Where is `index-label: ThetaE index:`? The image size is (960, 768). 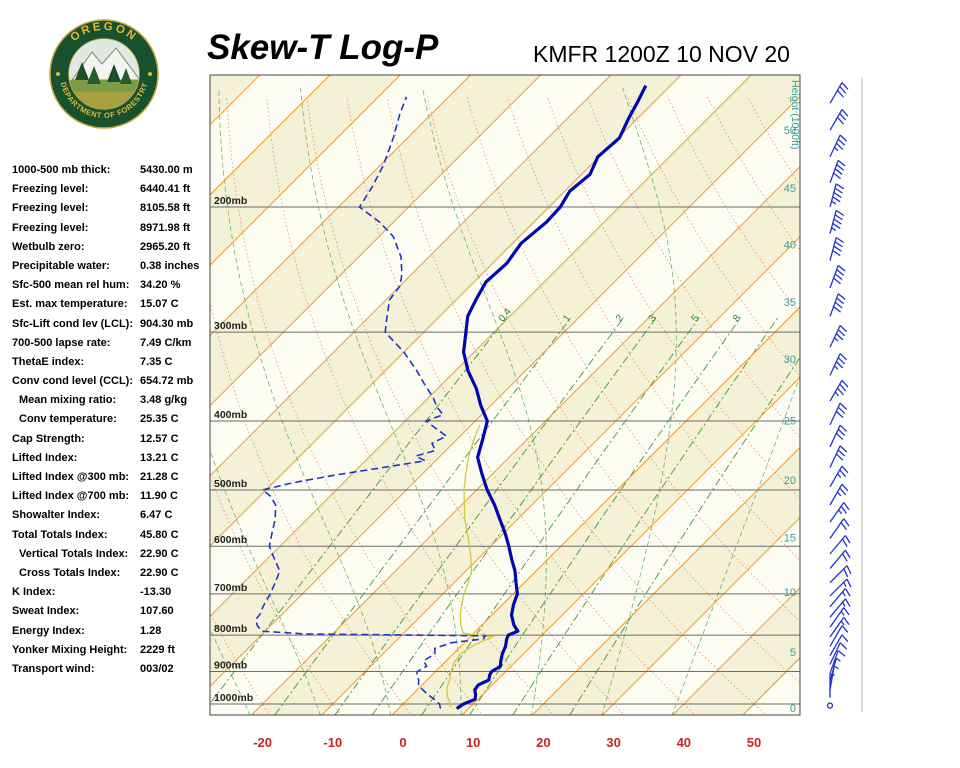
index-label: ThetaE index: is located at coordinates (48, 361).